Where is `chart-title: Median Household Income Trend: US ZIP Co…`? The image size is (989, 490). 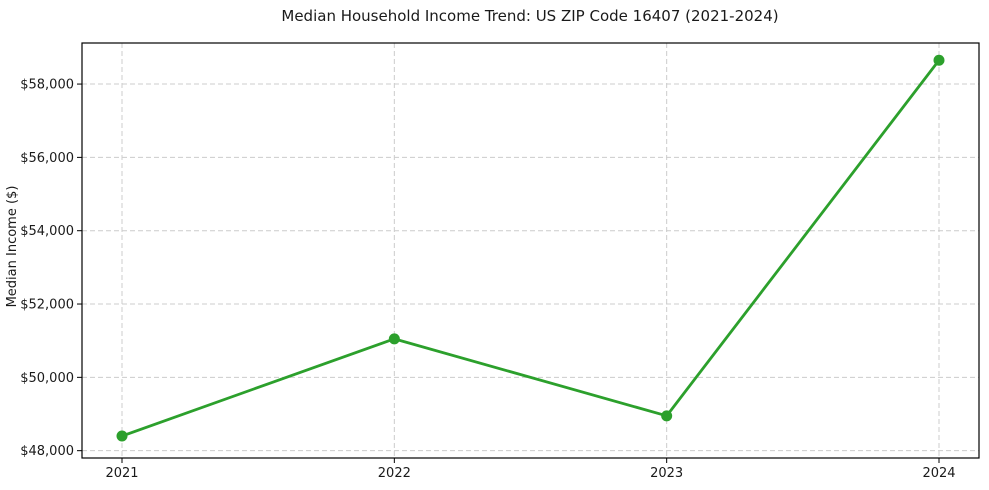
chart-title: Median Household Income Trend: US ZIP Co… is located at coordinates (529, 16).